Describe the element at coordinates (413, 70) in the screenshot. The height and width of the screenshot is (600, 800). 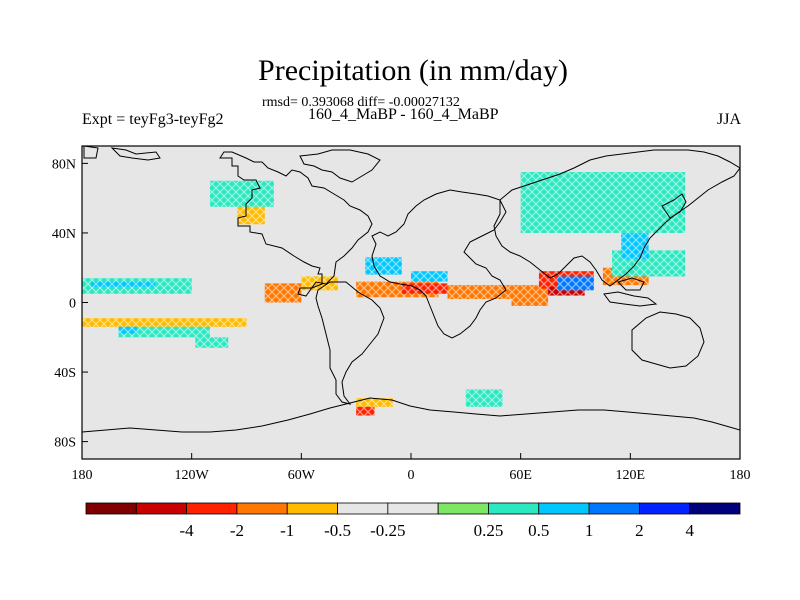
I see `plot-title: Precipitation (in mm/day)` at that location.